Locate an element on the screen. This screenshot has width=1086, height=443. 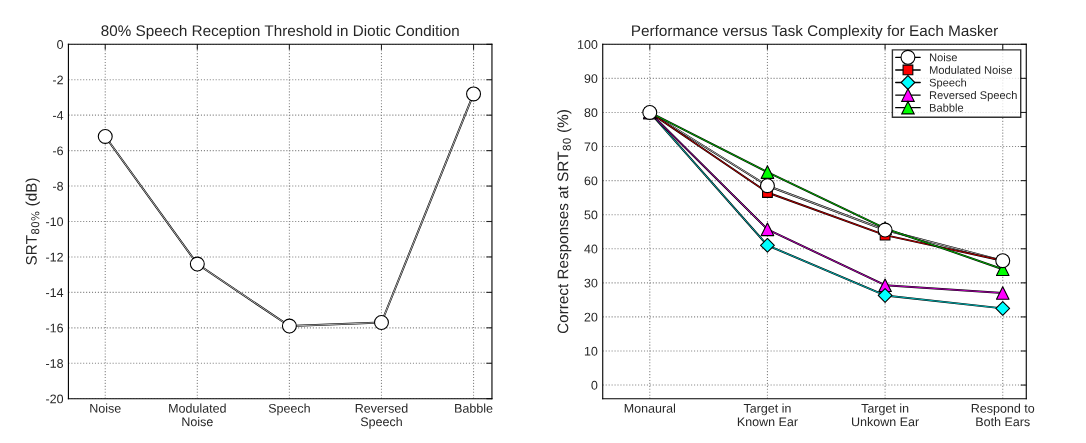
x-tick-label: Reversed Speech is located at coordinates (381, 416).